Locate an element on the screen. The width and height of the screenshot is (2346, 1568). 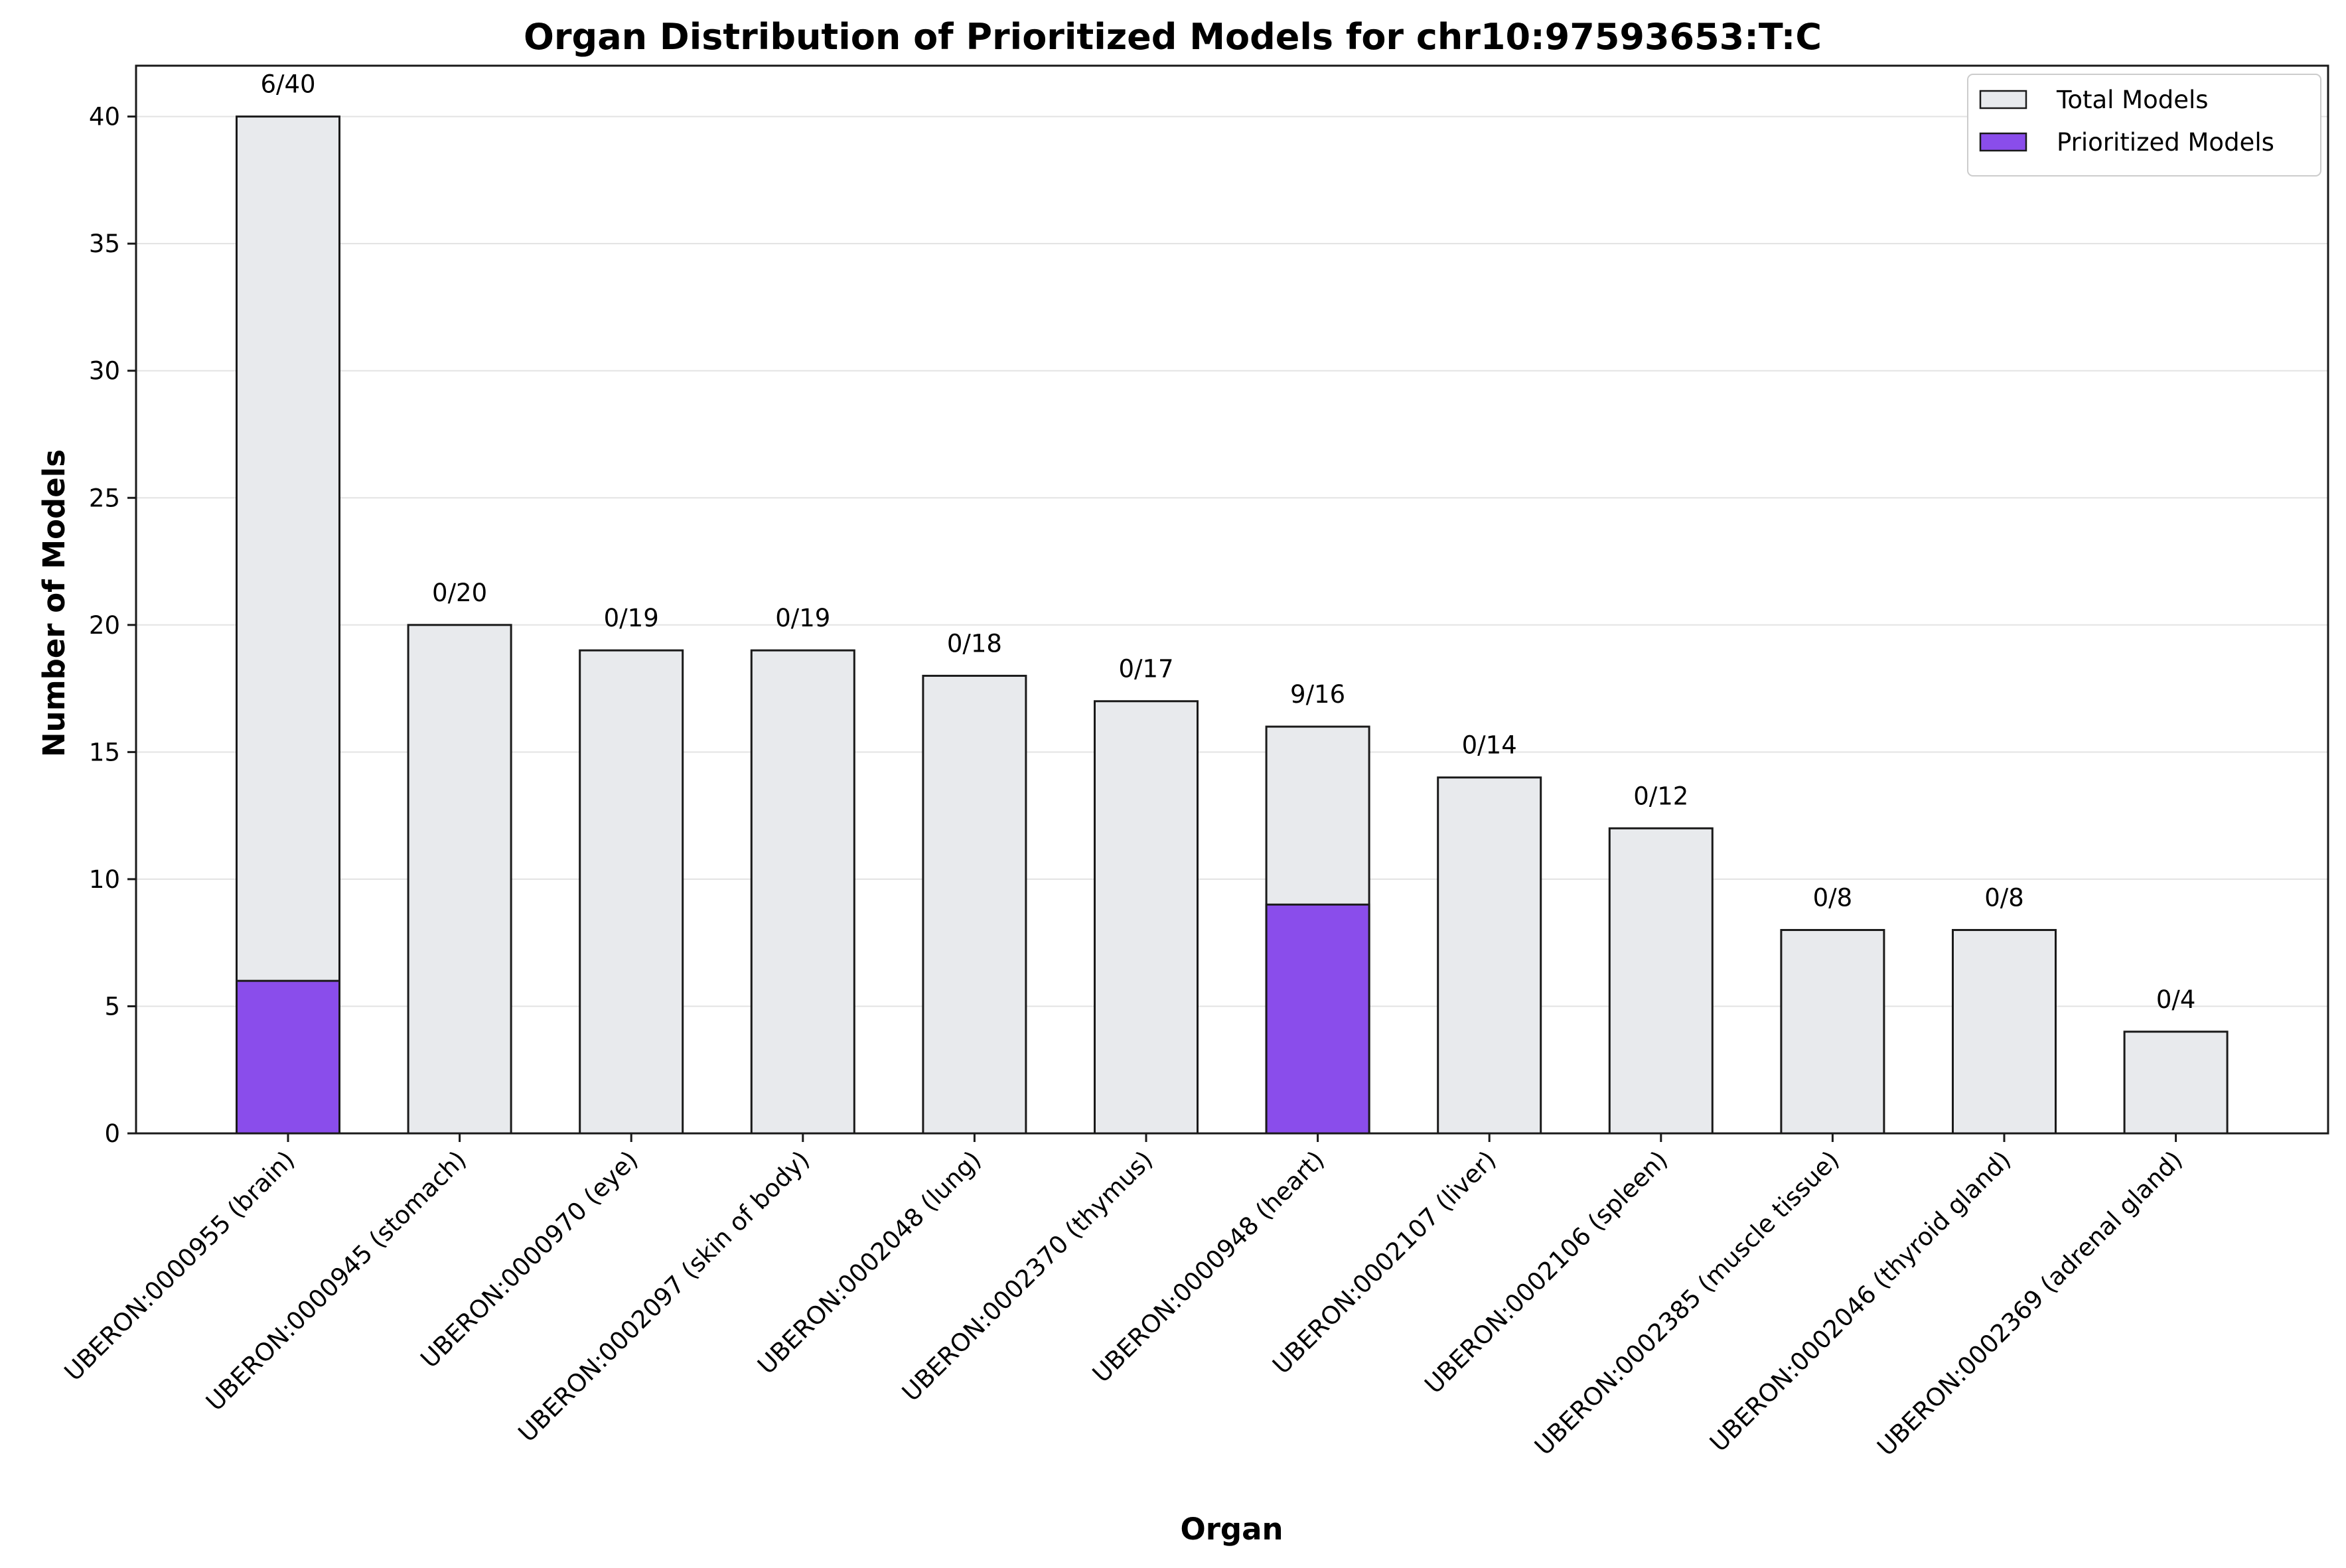
y-tick-label: 35 is located at coordinates (104, 244).